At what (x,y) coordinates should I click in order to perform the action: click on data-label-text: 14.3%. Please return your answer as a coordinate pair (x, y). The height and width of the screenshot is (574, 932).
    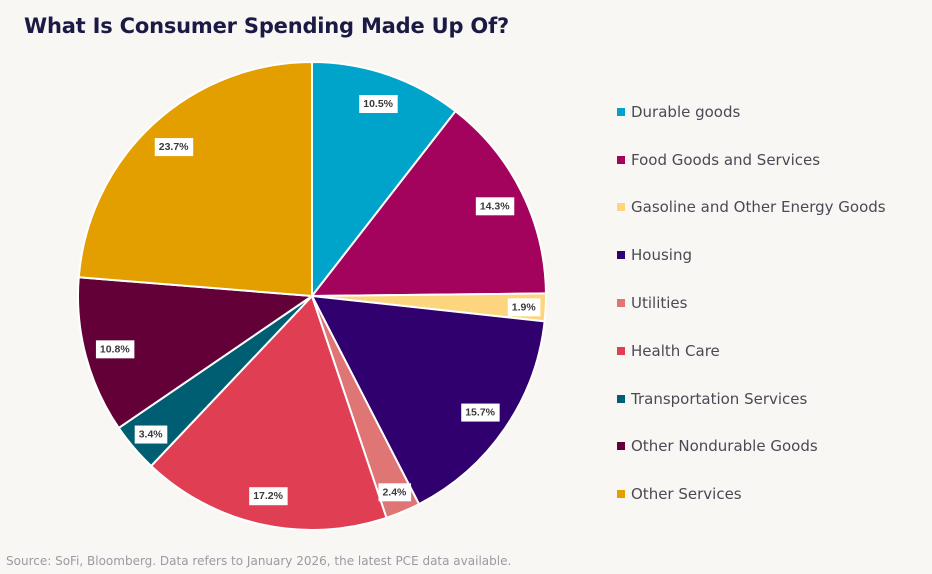
    Looking at the image, I should click on (495, 206).